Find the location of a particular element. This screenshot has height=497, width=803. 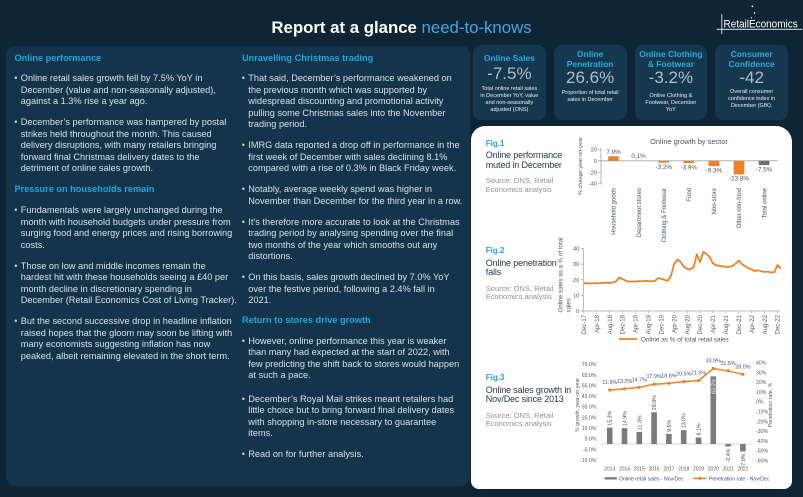

svg-text: Clothing & Footwear is located at coordinates (665, 215).